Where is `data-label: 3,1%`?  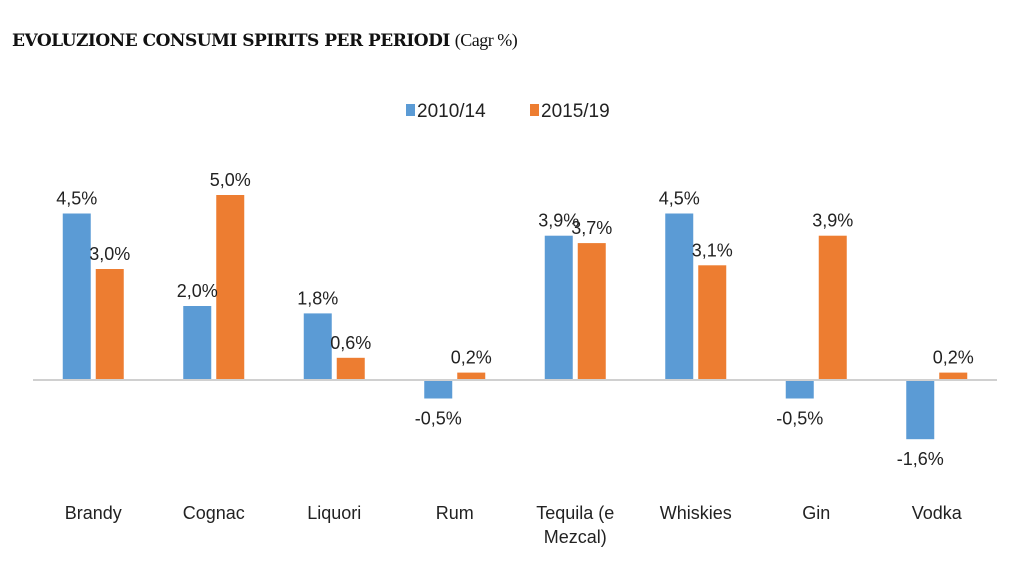
data-label: 3,1% is located at coordinates (712, 250).